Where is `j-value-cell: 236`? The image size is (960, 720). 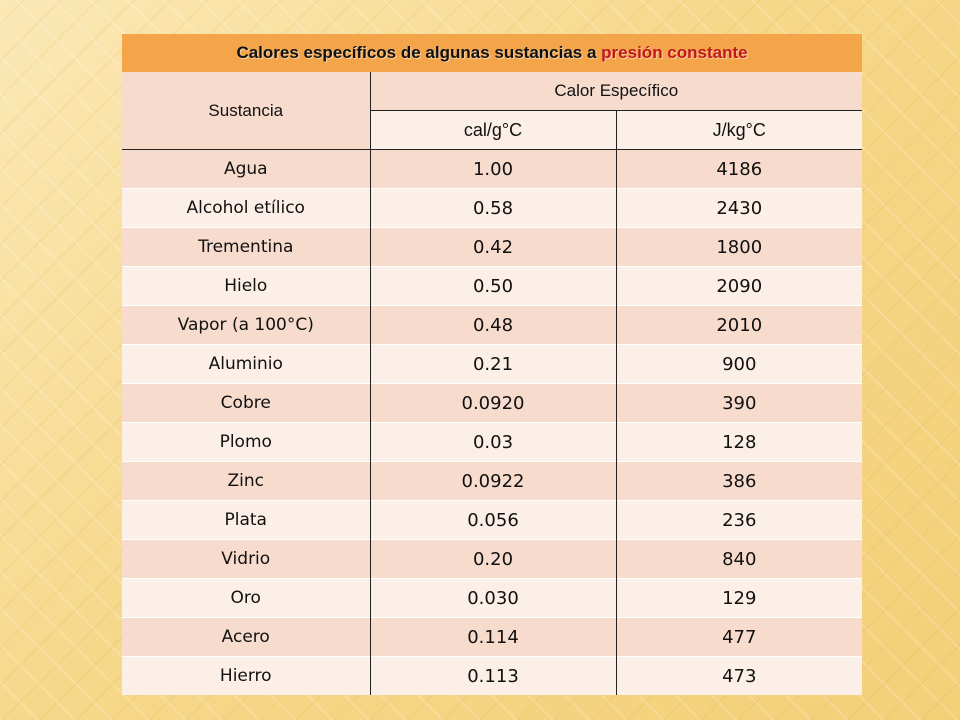 j-value-cell: 236 is located at coordinates (739, 520).